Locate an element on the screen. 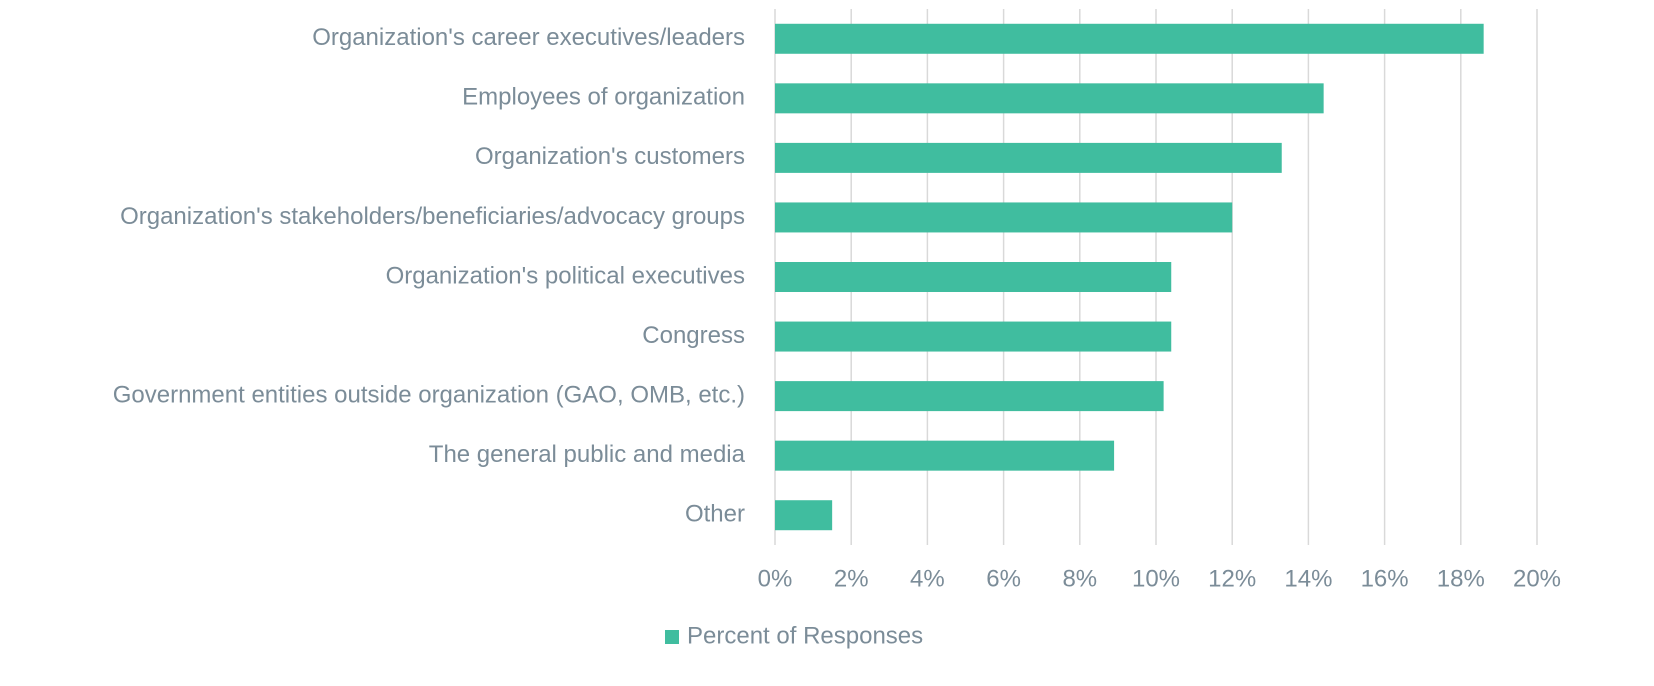 This screenshot has width=1654, height=686. x-tick-label: 8% is located at coordinates (1079, 578).